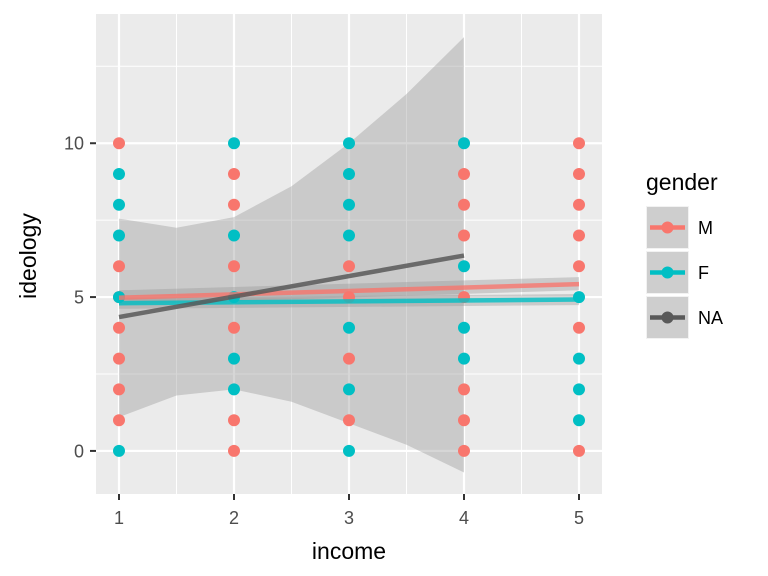  I want to click on fit-line-na, so click(291, 286).